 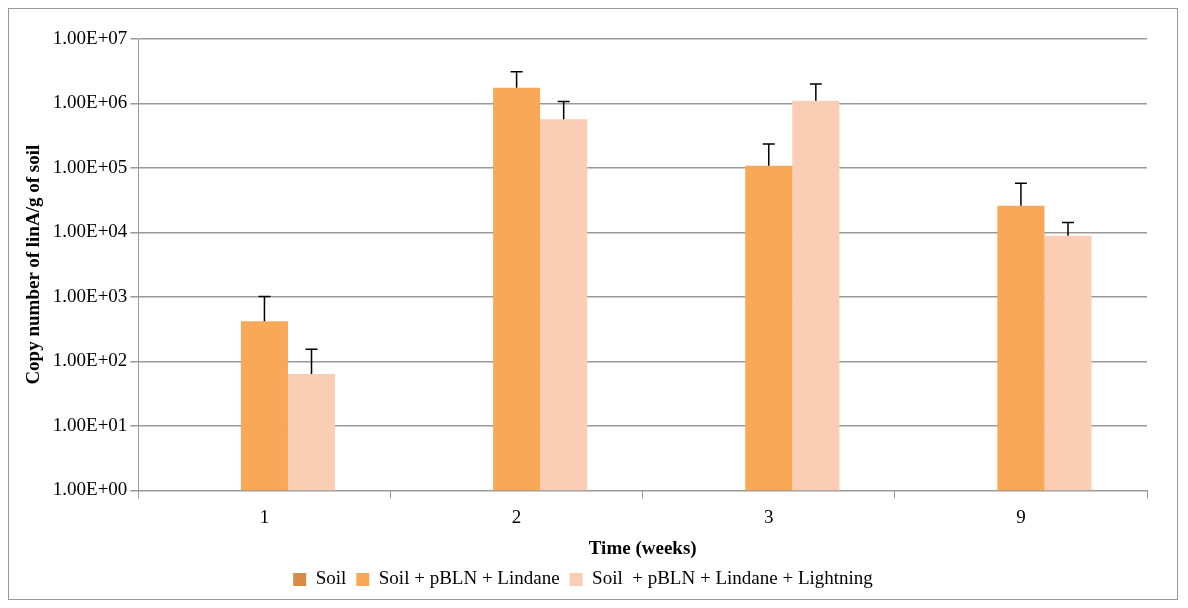 I want to click on y-tick-label: 1.00E+00, so click(x=90, y=489).